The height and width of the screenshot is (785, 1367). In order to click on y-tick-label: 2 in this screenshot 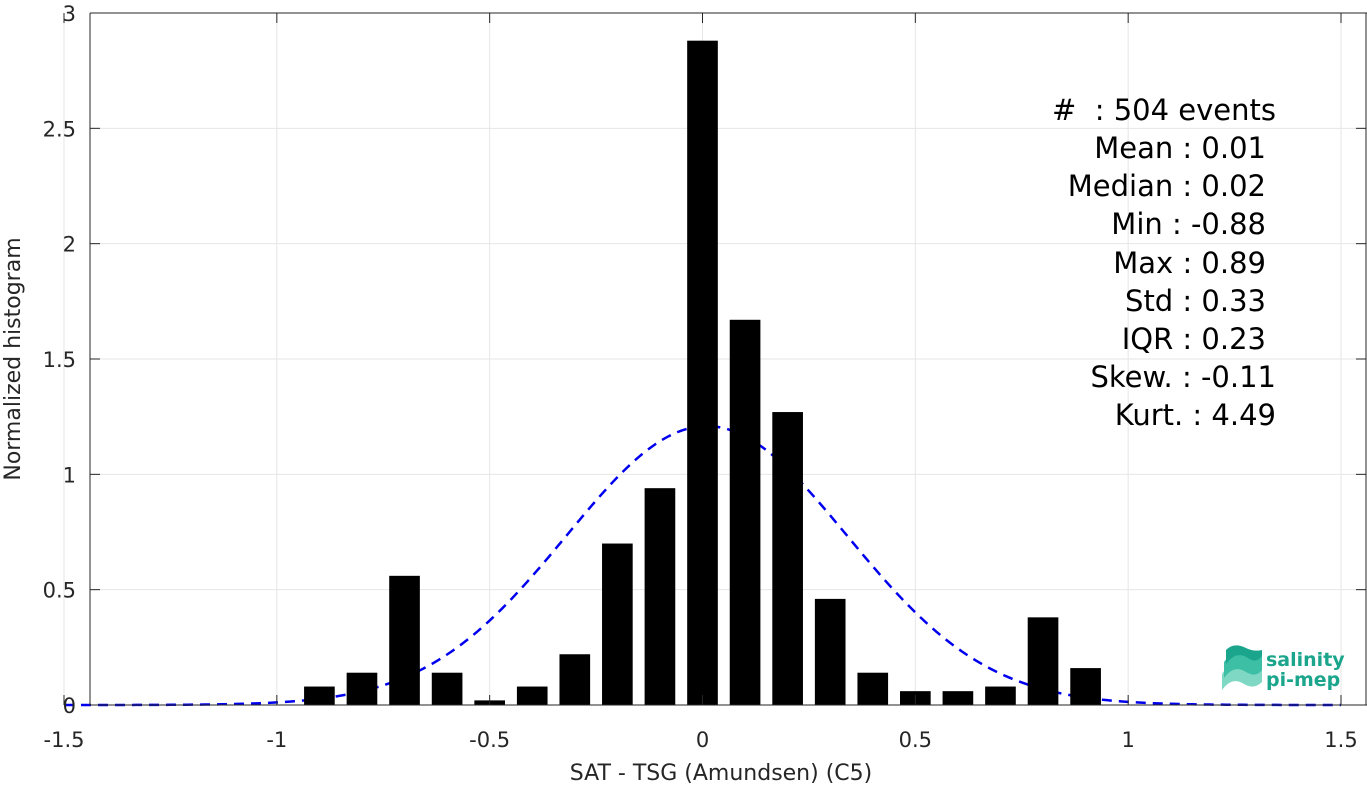, I will do `click(69, 245)`.